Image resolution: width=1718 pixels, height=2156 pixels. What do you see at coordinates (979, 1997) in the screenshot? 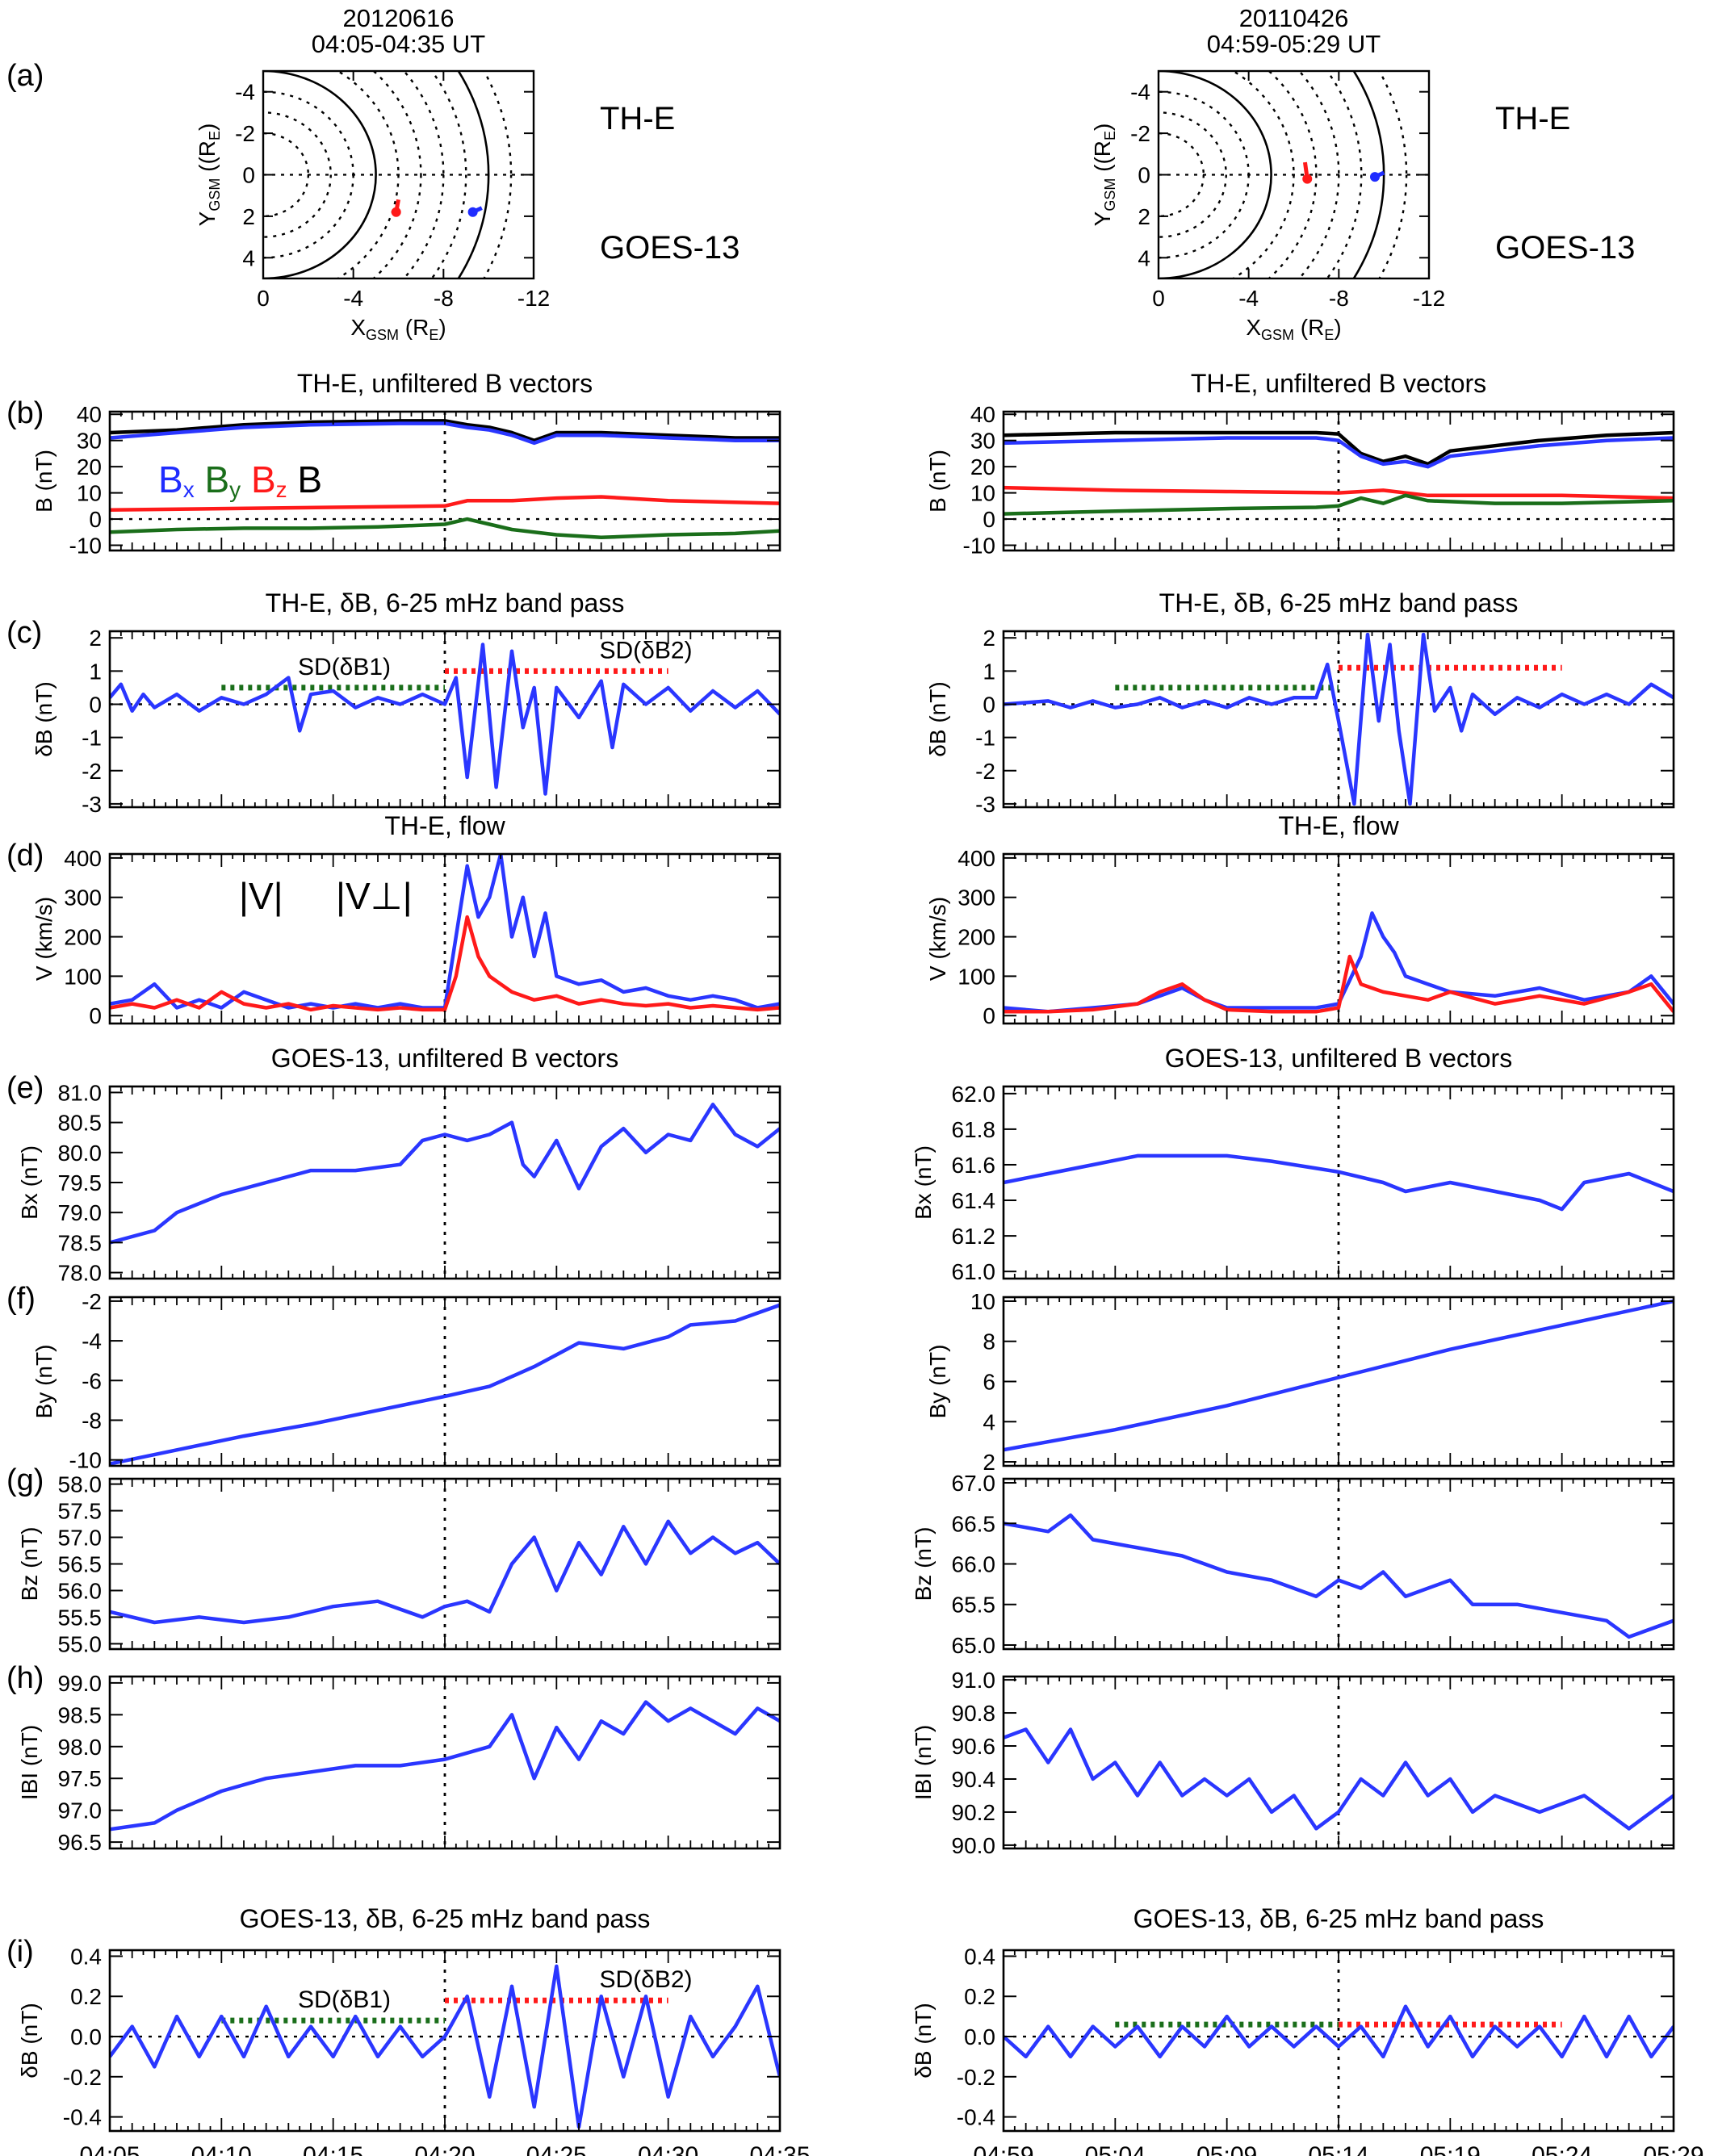
I see `y-tick-label: 0.2` at bounding box center [979, 1997].